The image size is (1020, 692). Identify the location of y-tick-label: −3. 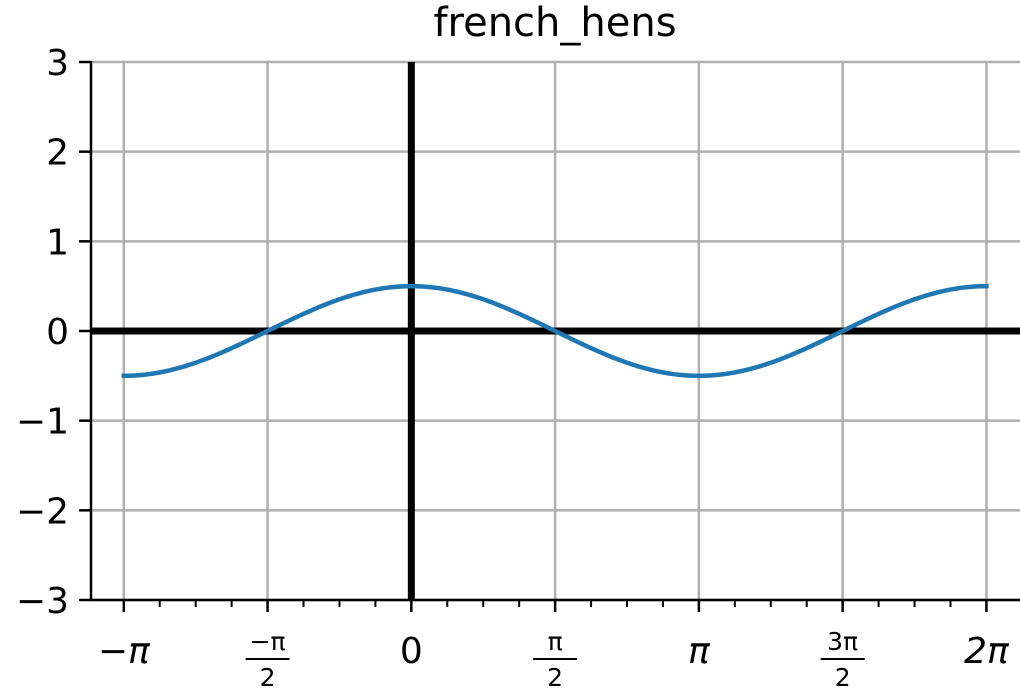
(42, 601).